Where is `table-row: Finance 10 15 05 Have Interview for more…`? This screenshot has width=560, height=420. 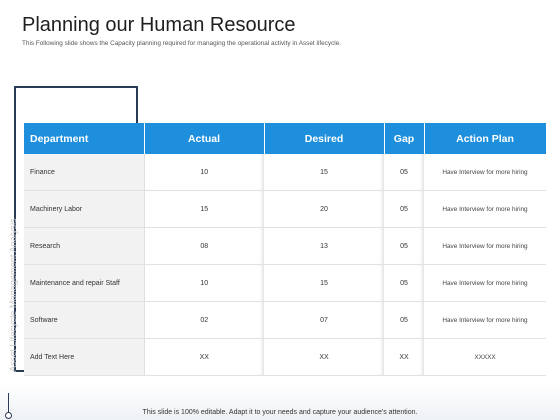 table-row: Finance 10 15 05 Have Interview for more… is located at coordinates (285, 172).